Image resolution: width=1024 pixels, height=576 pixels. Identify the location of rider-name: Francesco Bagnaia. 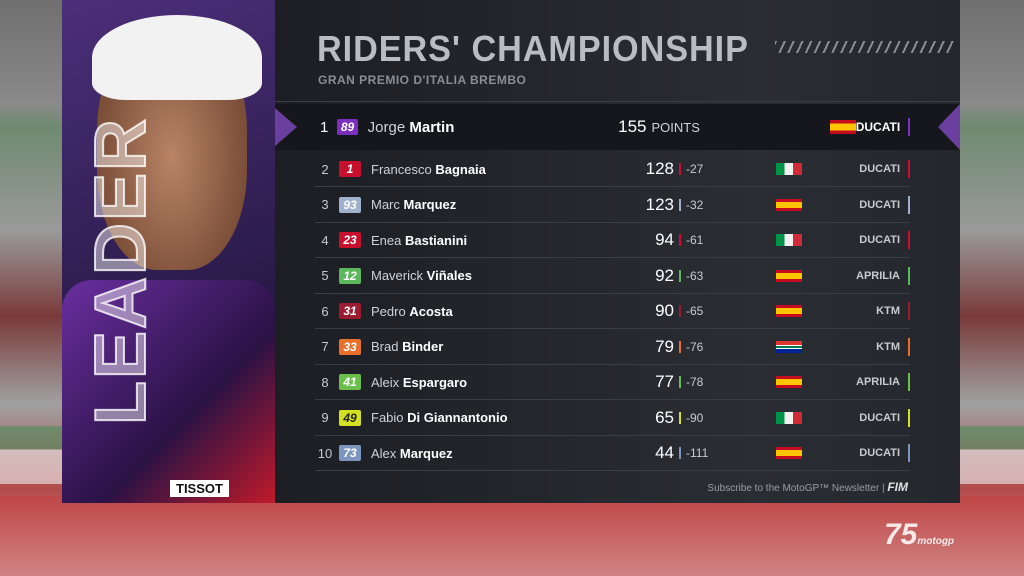
(428, 169).